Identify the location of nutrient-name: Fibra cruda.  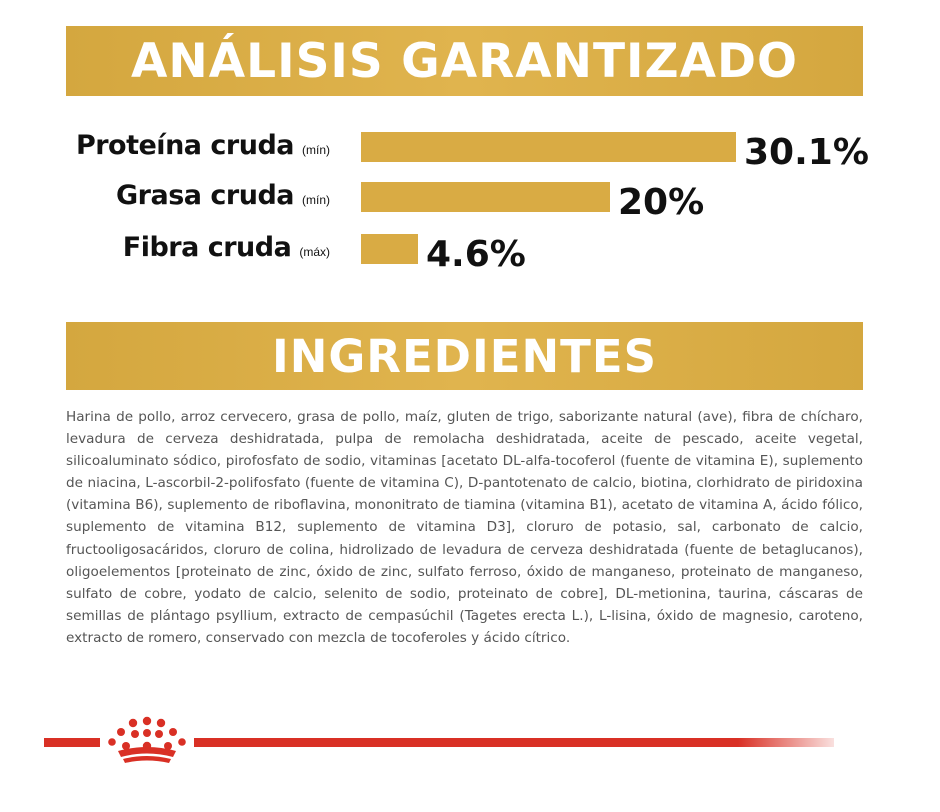
(207, 247).